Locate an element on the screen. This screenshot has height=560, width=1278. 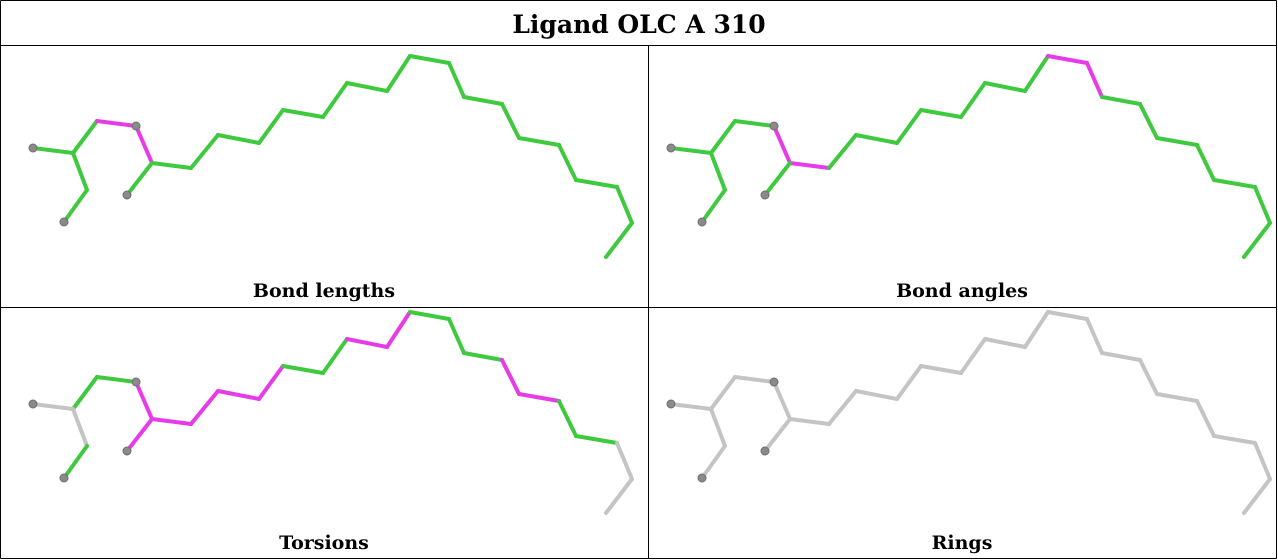
bond-torsions-c3-oc is located at coordinates (144, 400).